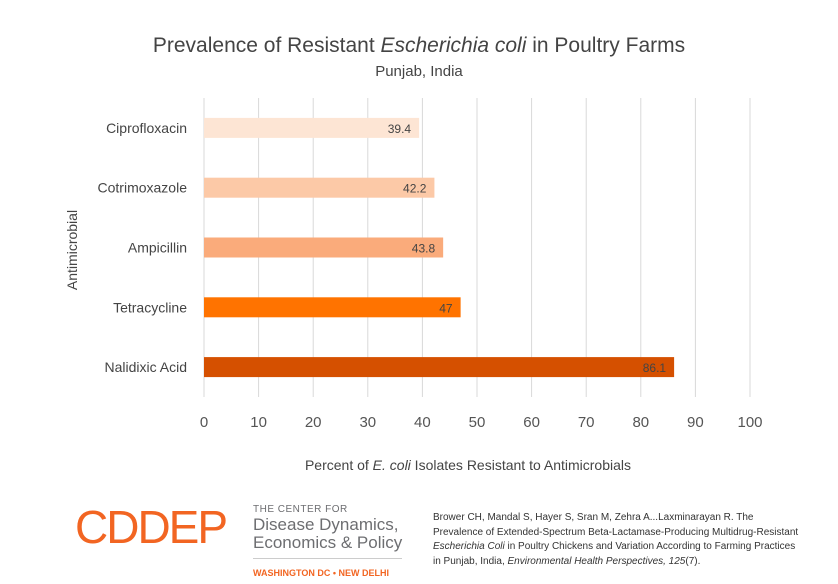  I want to click on category-label: Ciprofloxacin, so click(146, 128).